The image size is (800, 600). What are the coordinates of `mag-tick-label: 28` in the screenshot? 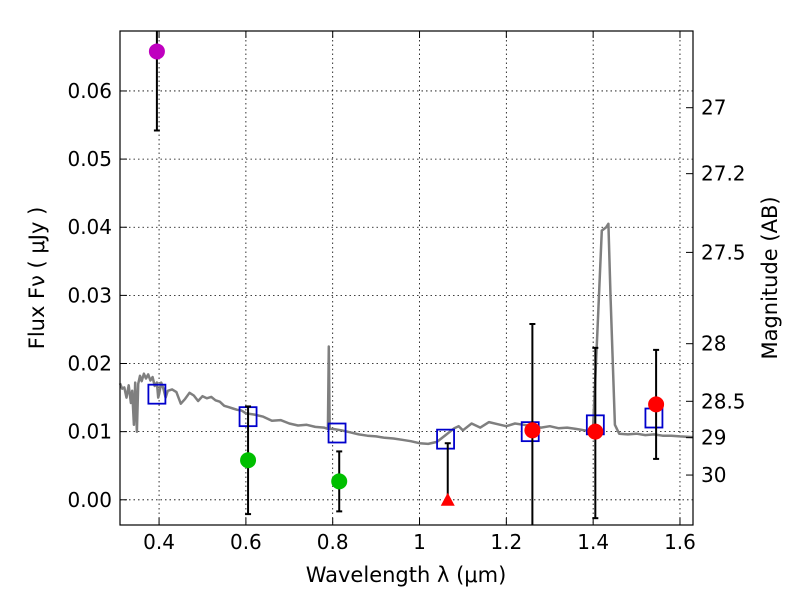 It's located at (713, 344).